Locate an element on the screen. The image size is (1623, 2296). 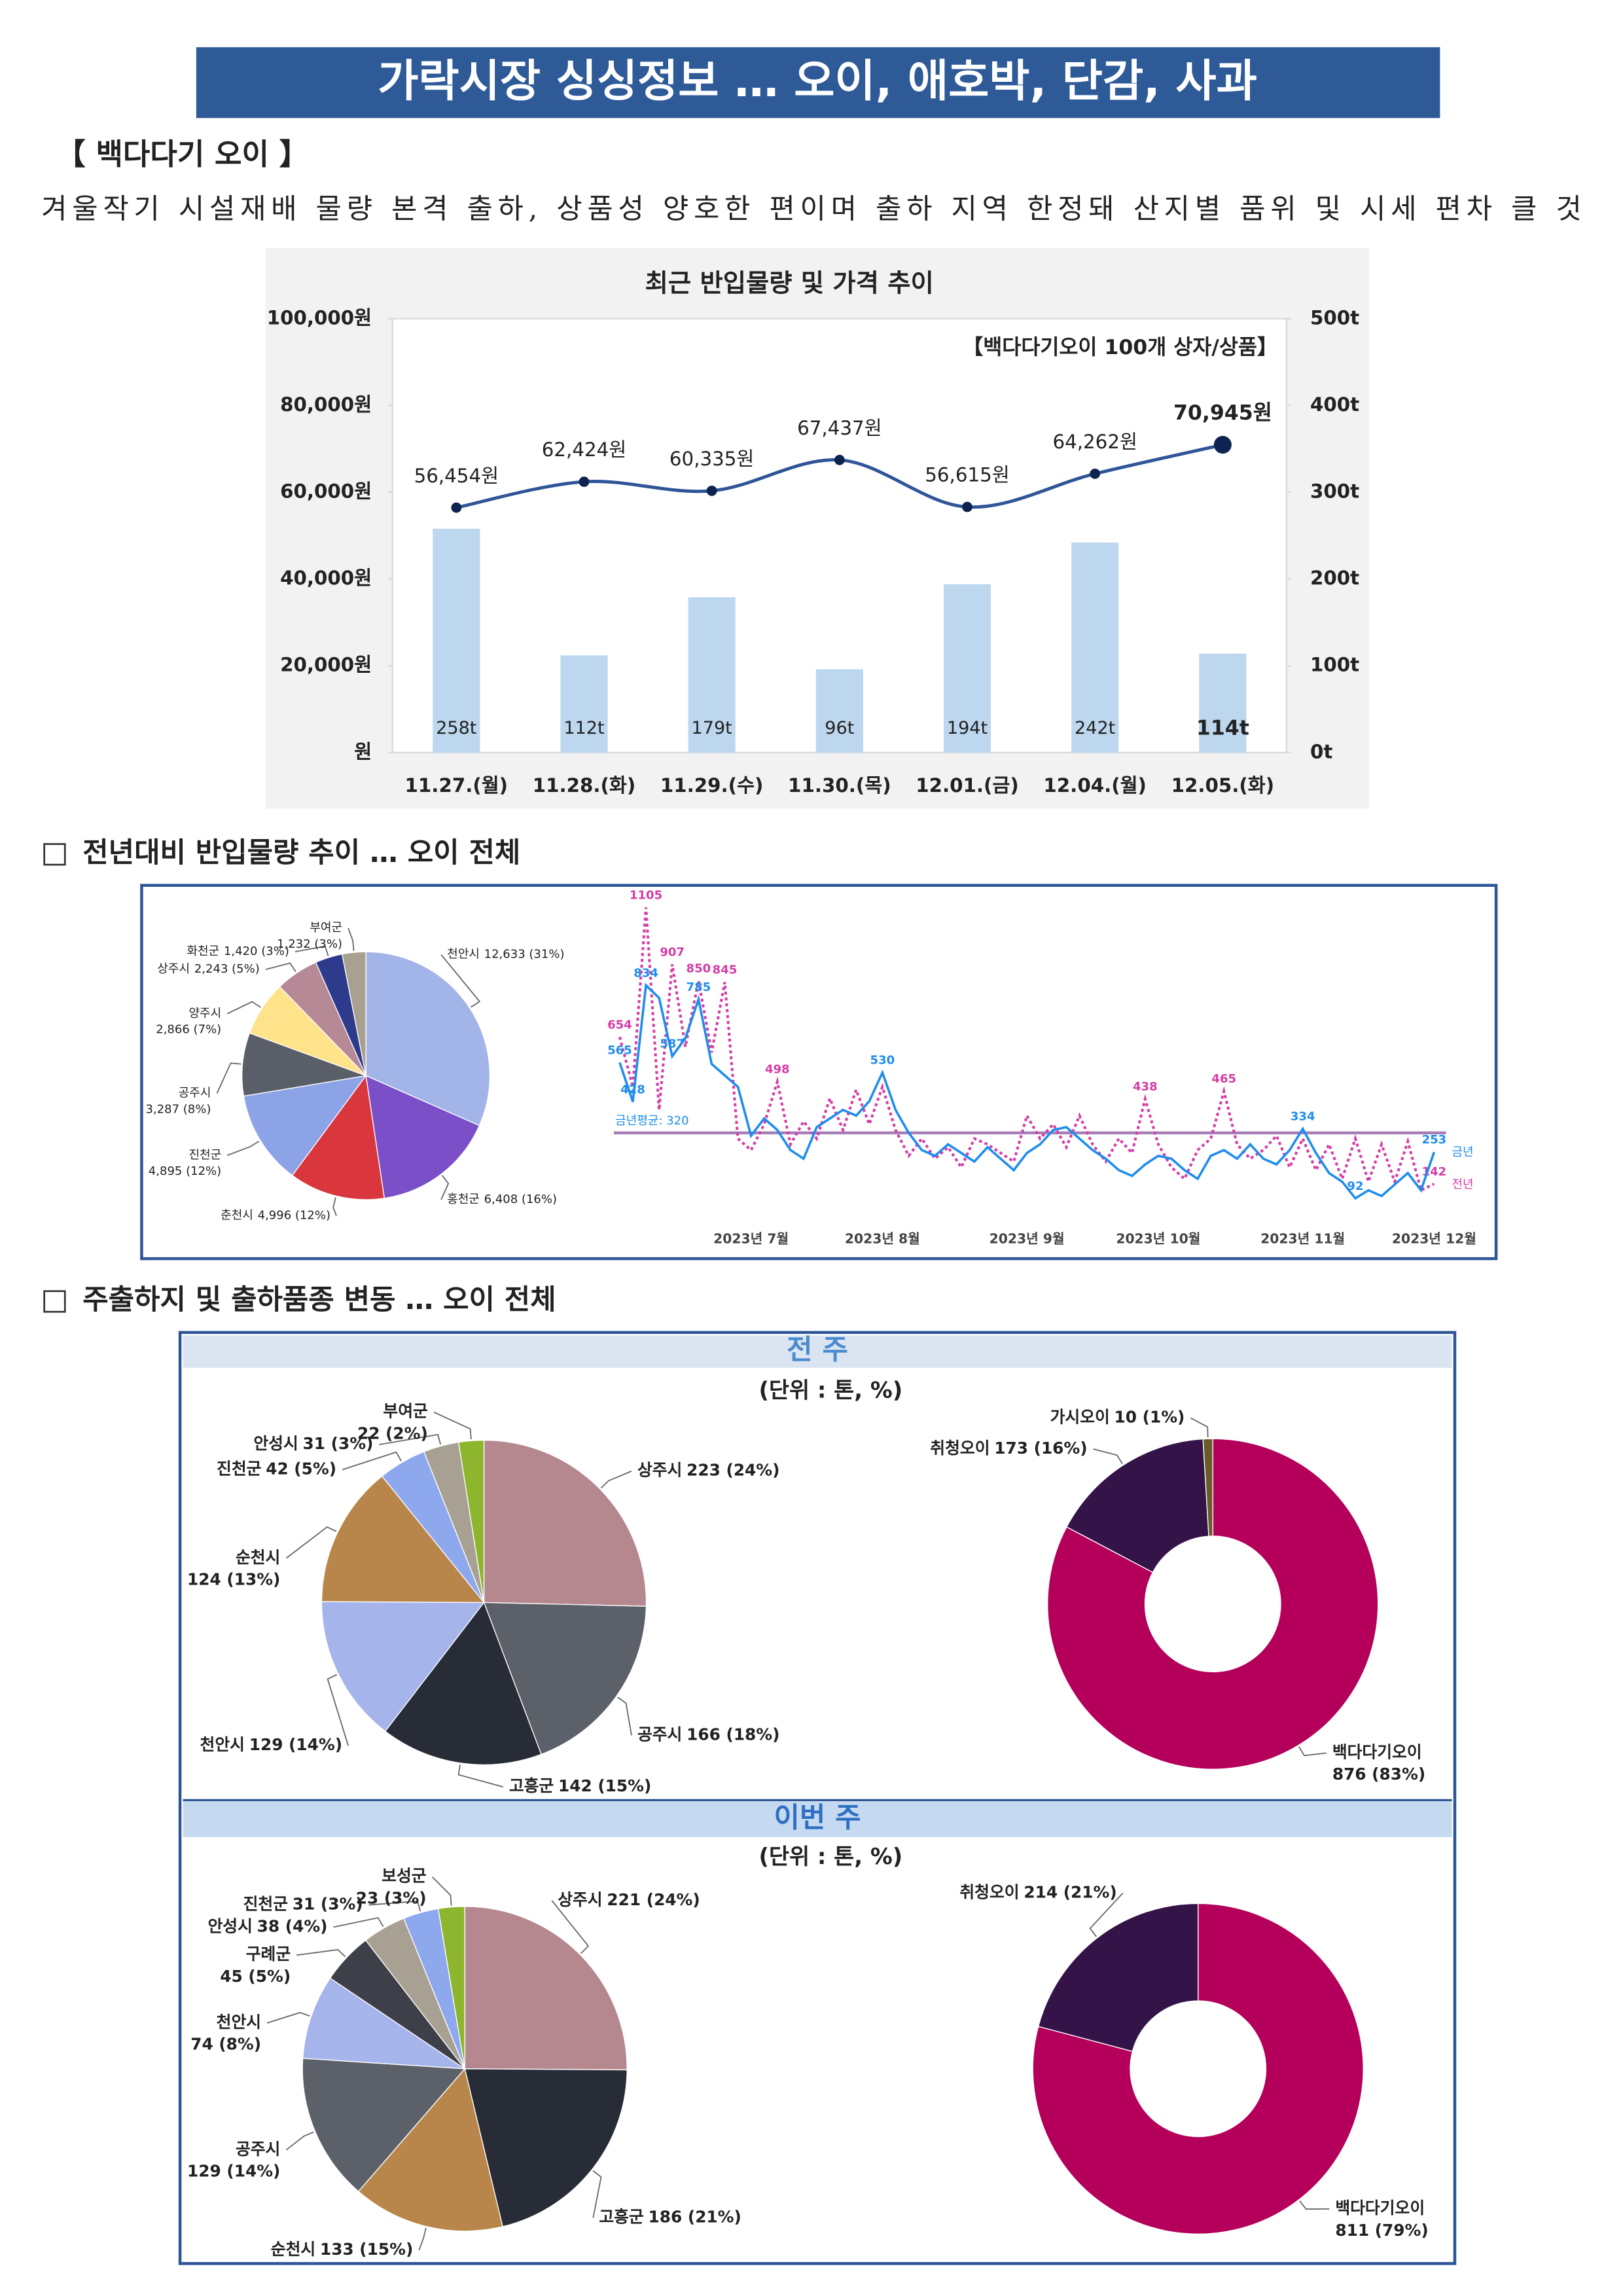
y-tick-label: 60,000원 is located at coordinates (326, 491).